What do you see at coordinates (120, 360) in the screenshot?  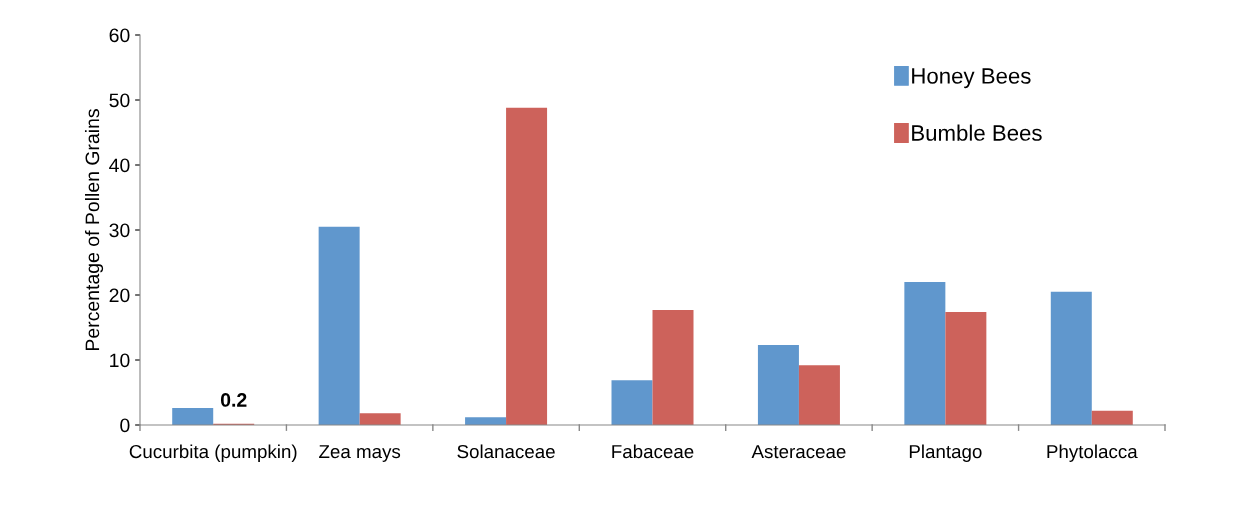 I see `y-tick-label: 10` at bounding box center [120, 360].